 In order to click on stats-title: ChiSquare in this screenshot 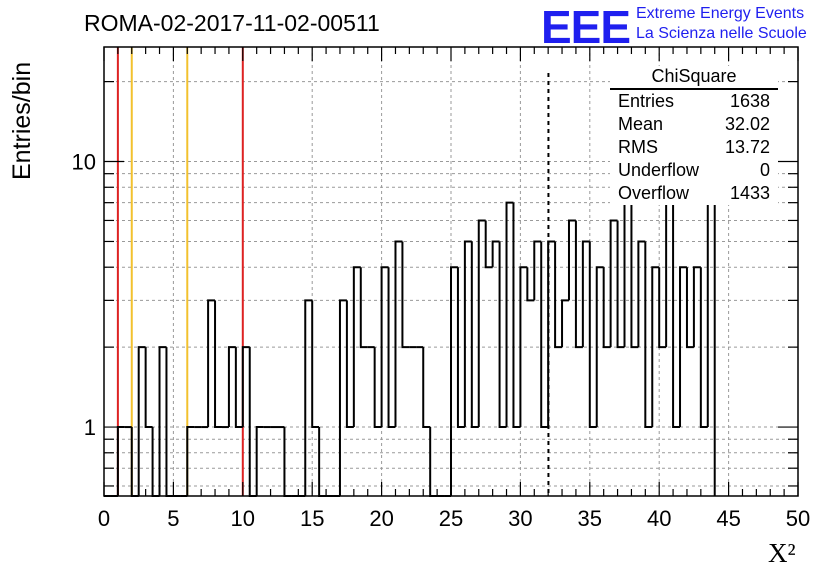, I will do `click(694, 78)`.